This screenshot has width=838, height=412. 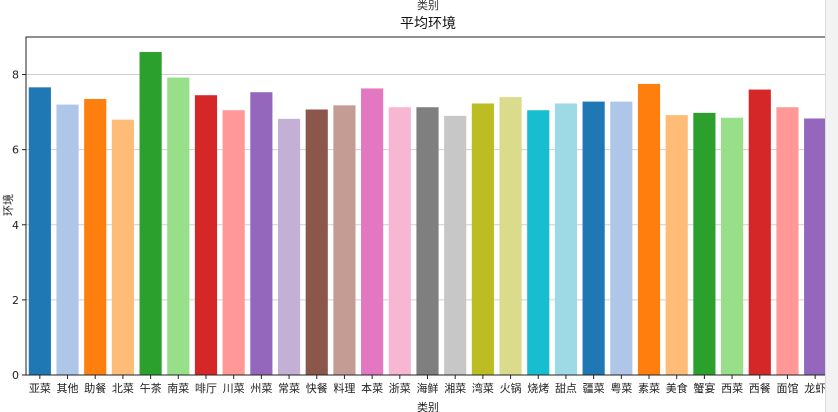 What do you see at coordinates (40, 388) in the screenshot?
I see `x-tick-label: 亚菜` at bounding box center [40, 388].